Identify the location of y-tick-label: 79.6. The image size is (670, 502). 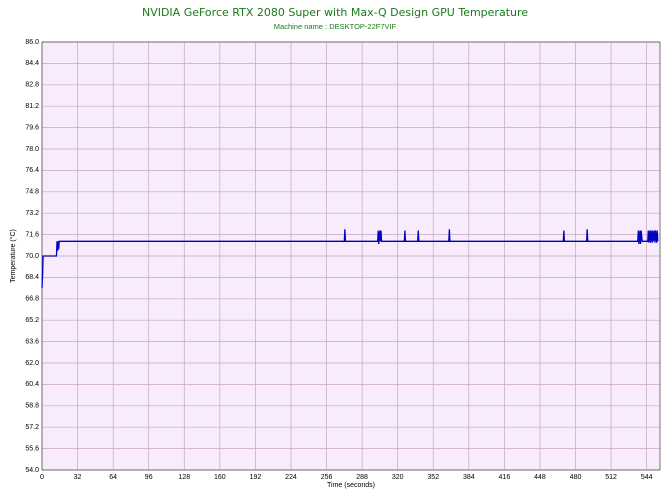
(32, 127).